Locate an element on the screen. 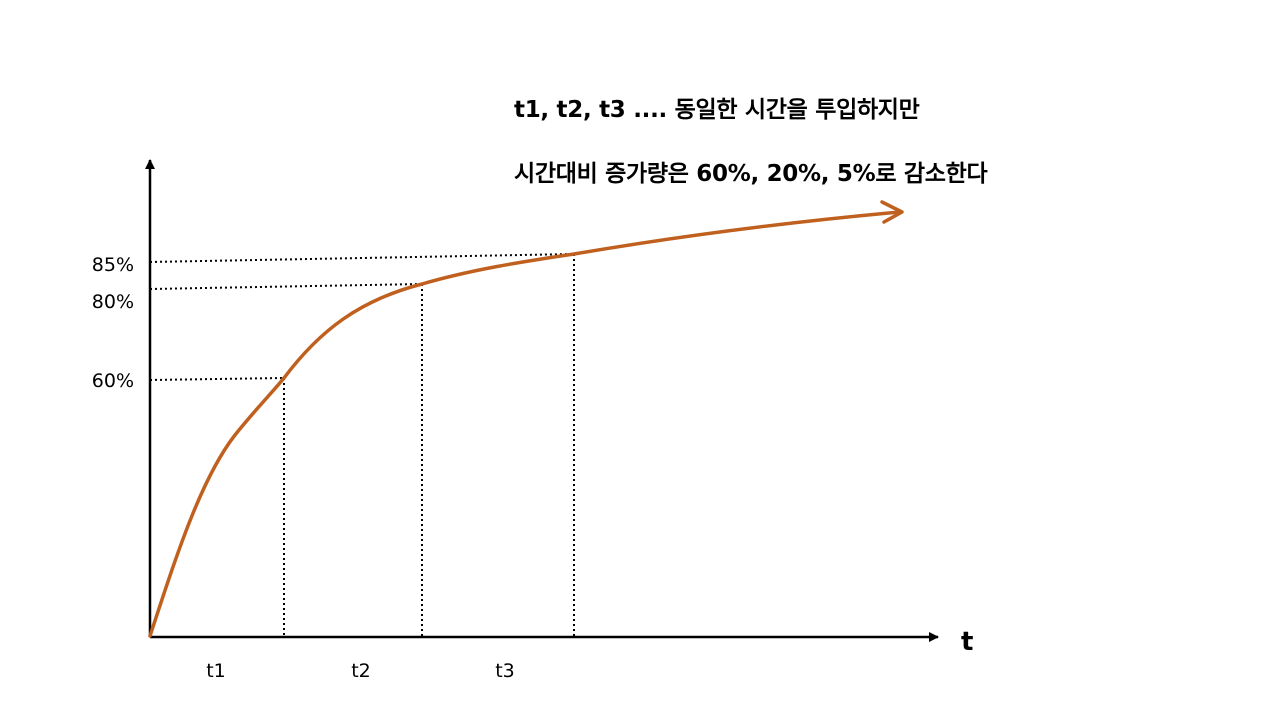 This screenshot has height=720, width=1280. x-label-t2: t2 is located at coordinates (361, 671).